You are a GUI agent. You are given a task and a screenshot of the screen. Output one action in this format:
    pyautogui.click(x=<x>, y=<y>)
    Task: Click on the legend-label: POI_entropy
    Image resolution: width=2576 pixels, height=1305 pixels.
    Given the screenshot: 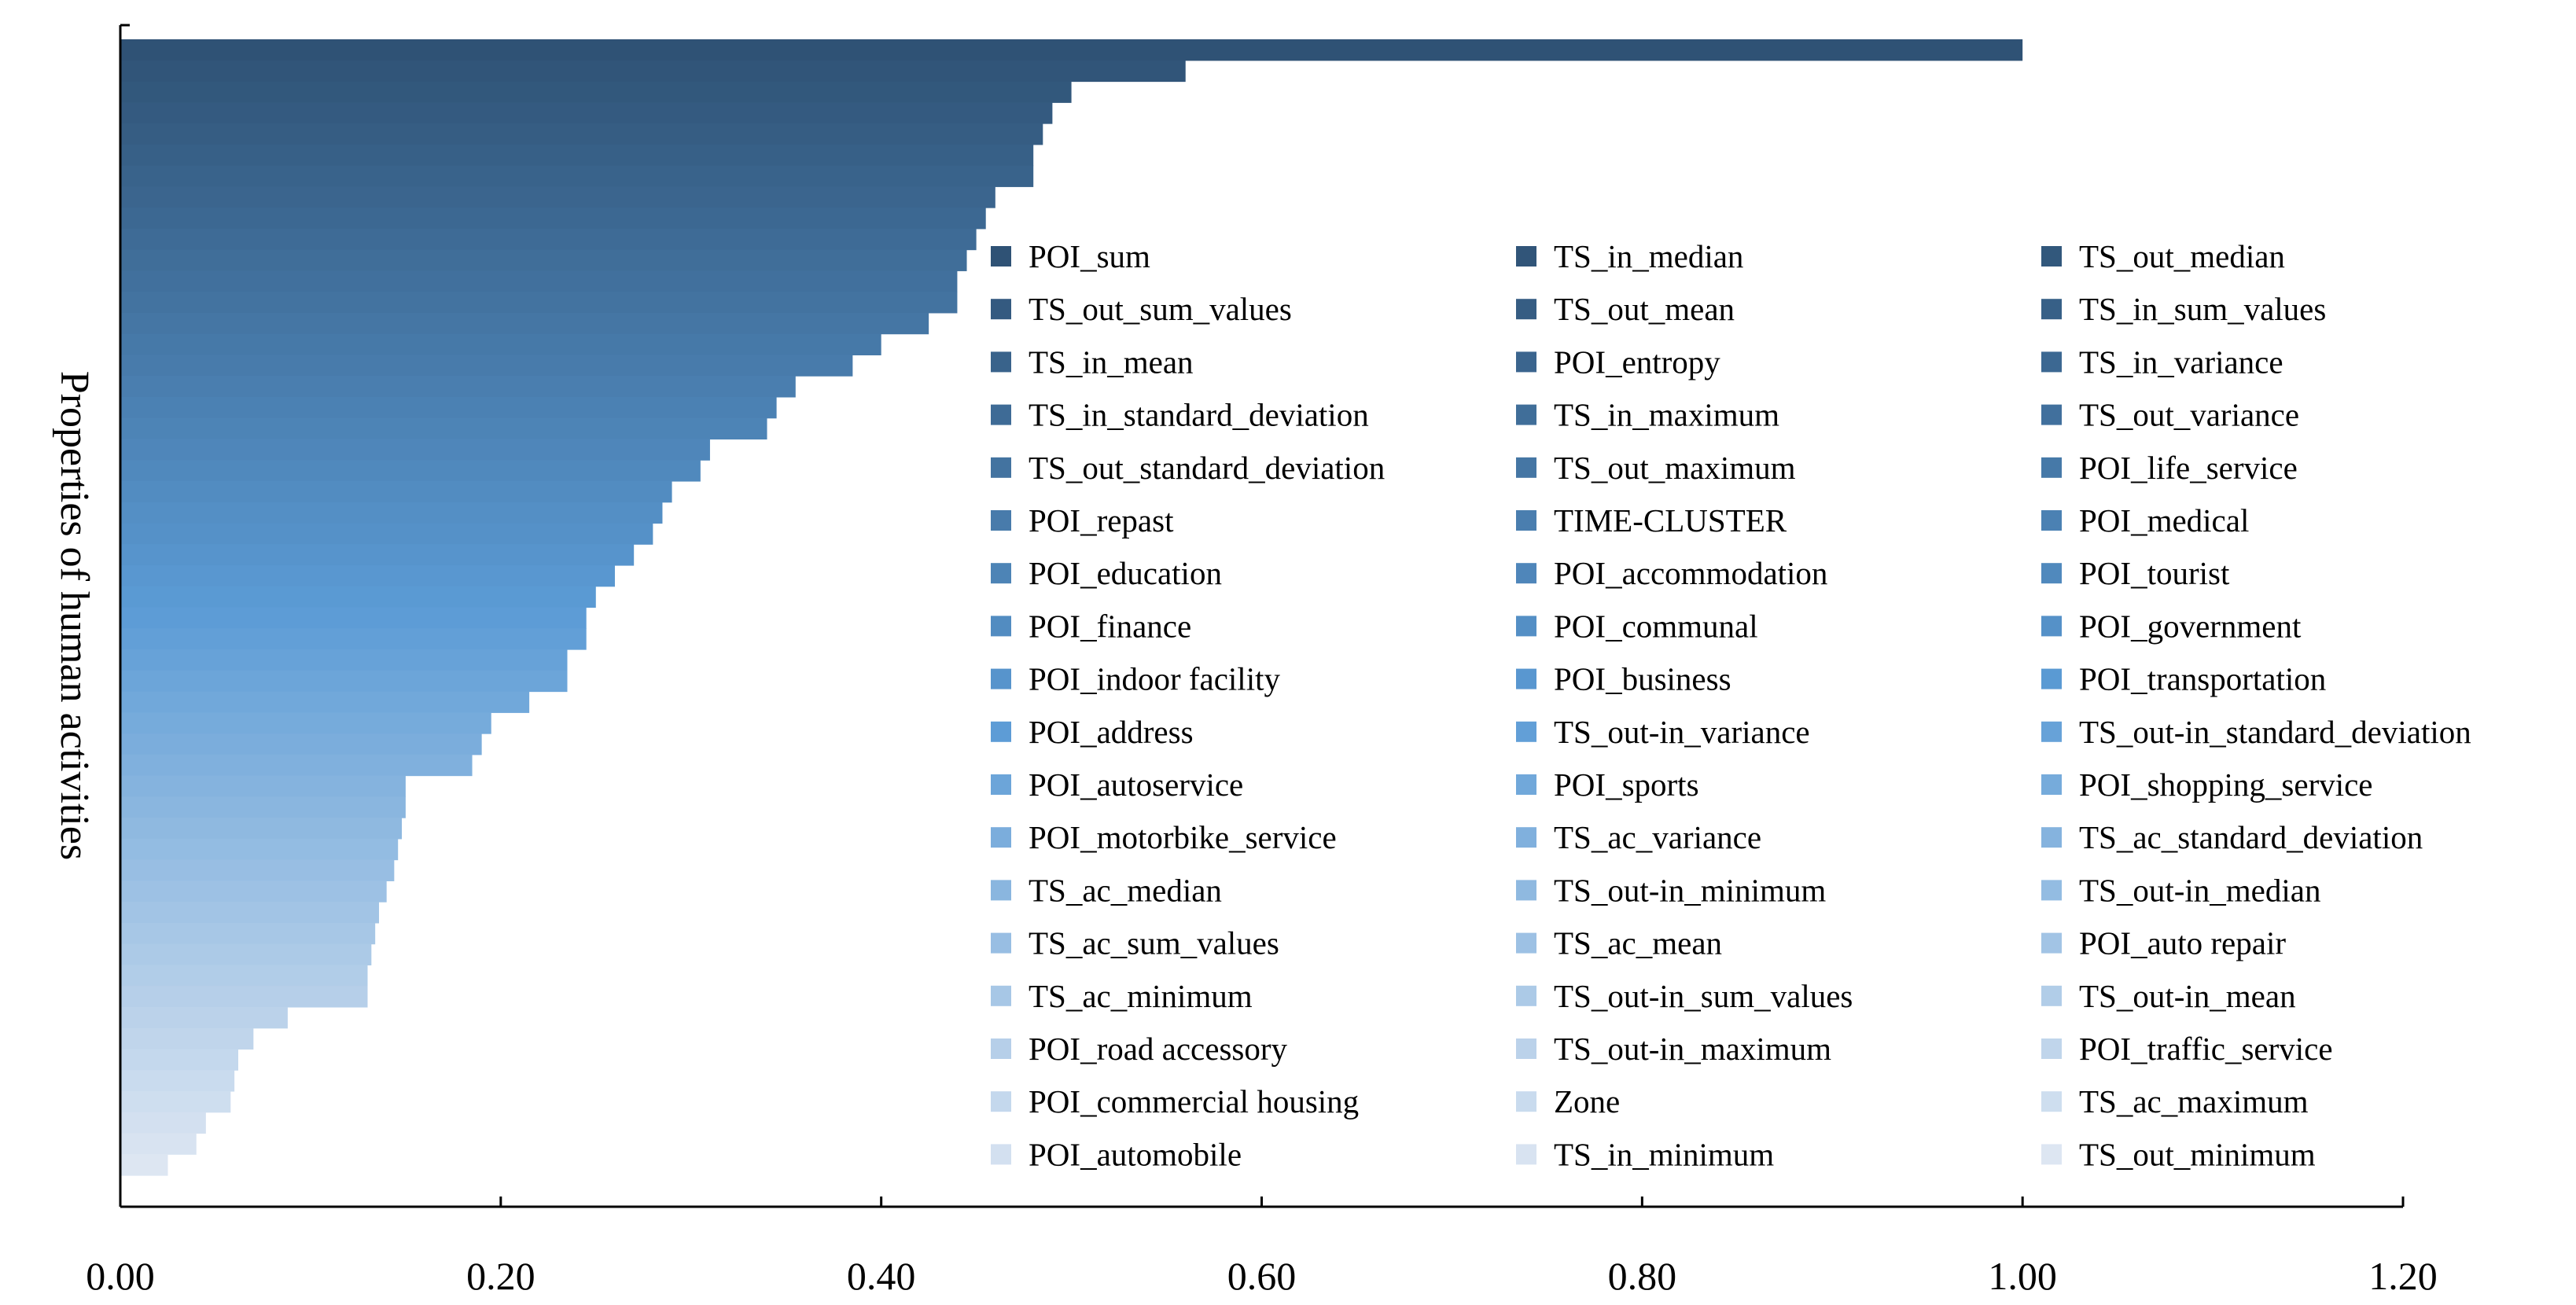 What is the action you would take?
    pyautogui.click(x=1637, y=362)
    